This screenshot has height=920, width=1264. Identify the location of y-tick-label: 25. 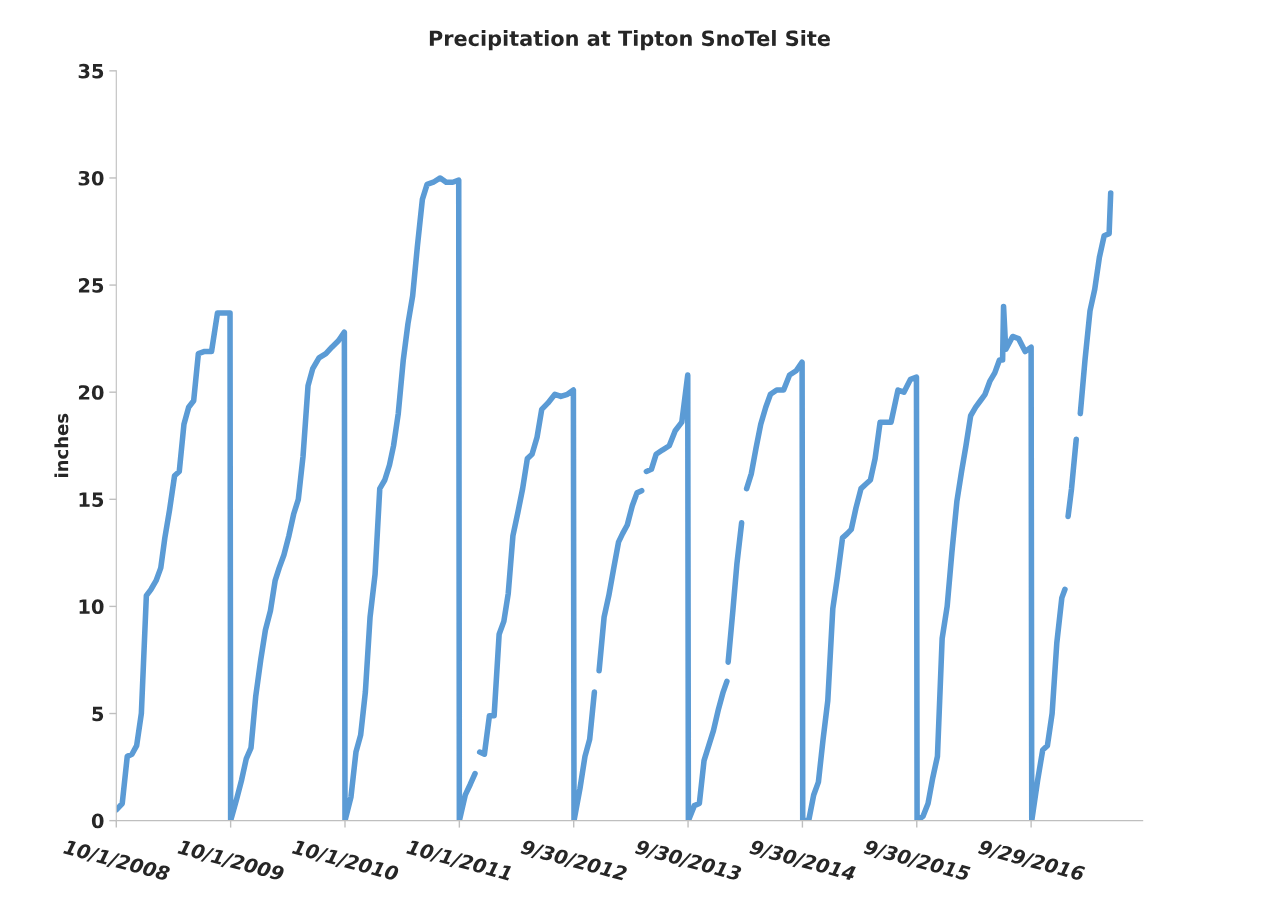
(91, 285).